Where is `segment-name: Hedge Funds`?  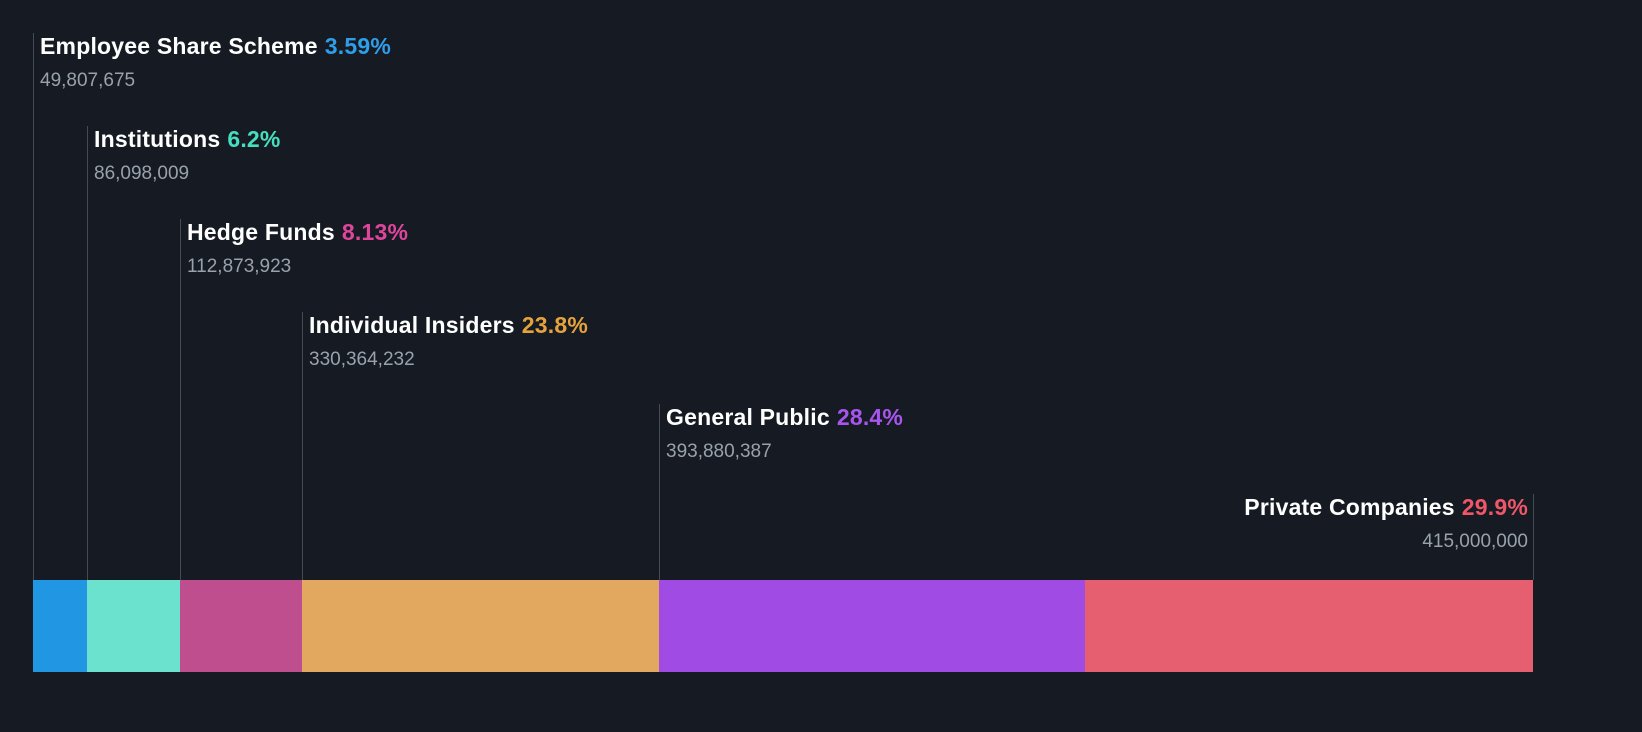 segment-name: Hedge Funds is located at coordinates (261, 232).